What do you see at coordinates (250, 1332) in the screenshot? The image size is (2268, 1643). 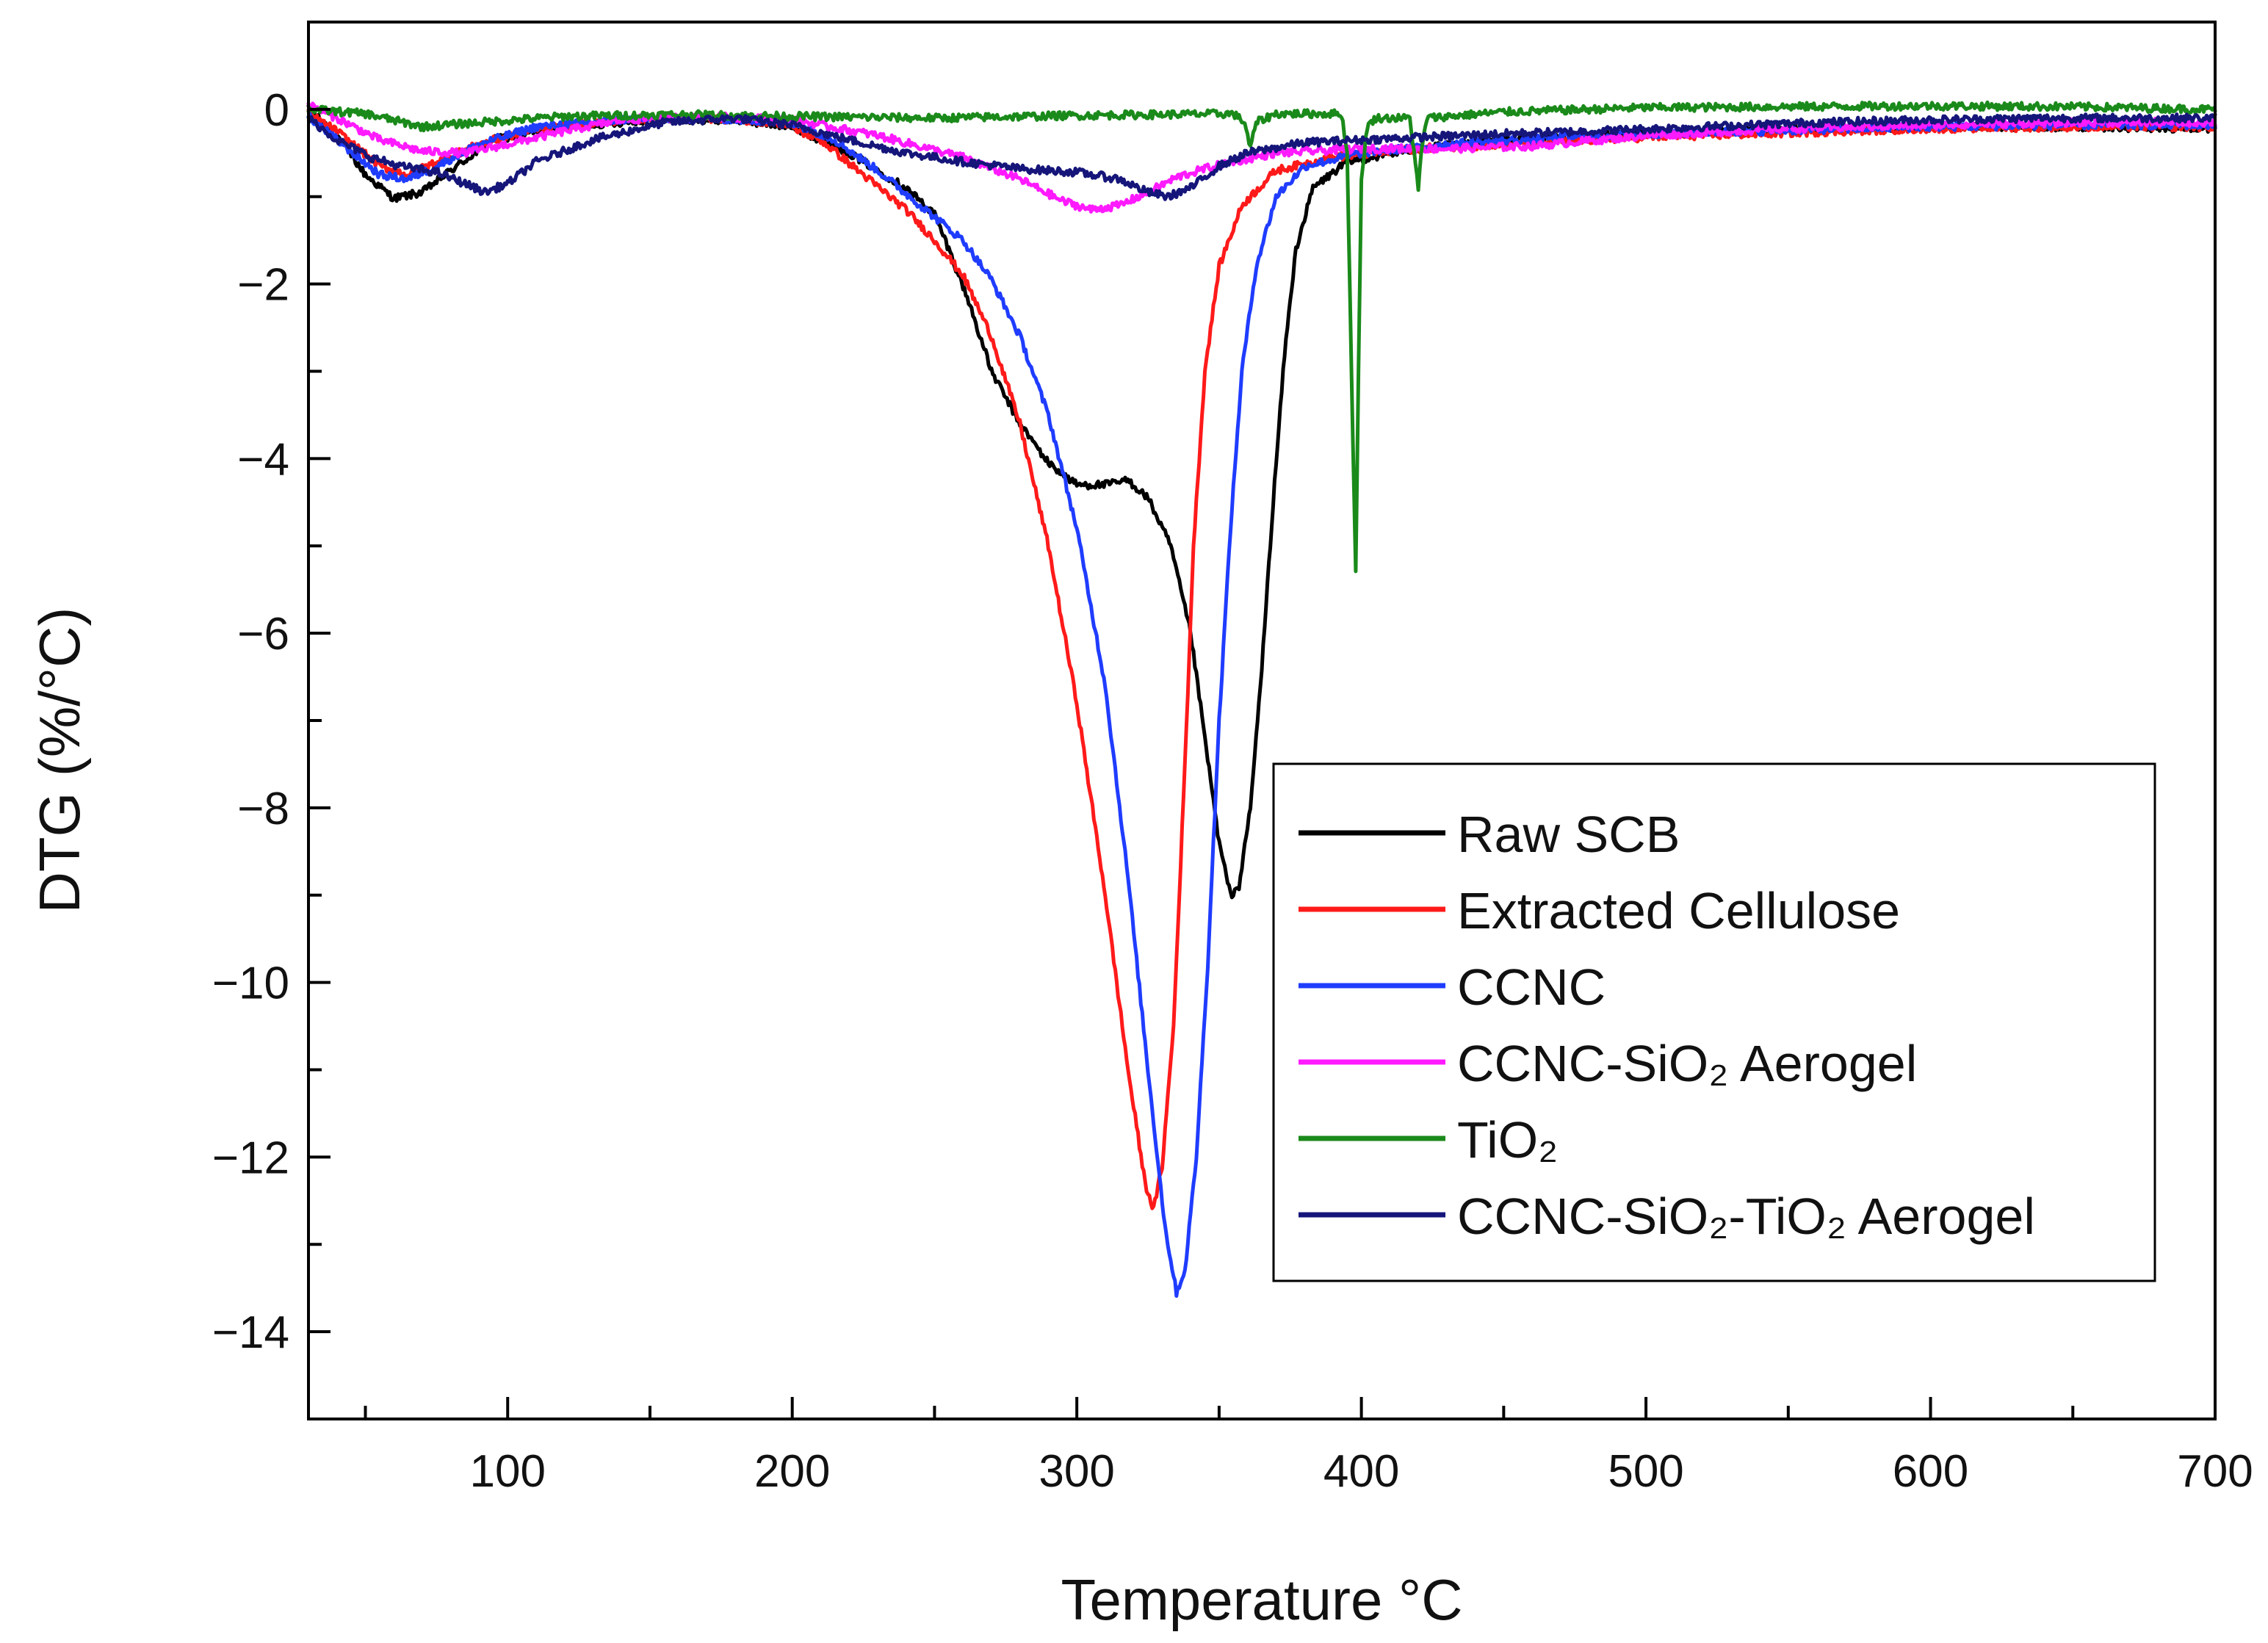 I see `y-tick-label: −14` at bounding box center [250, 1332].